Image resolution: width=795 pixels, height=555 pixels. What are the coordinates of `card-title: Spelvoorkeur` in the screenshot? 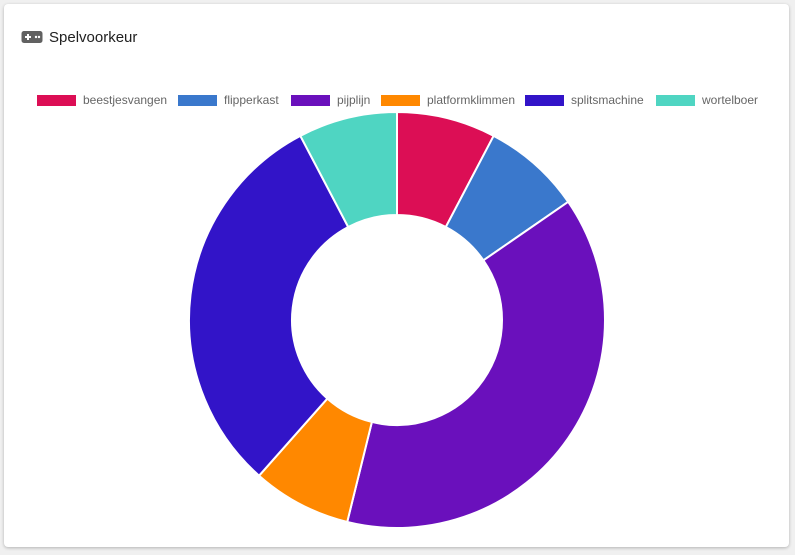 It's located at (93, 37).